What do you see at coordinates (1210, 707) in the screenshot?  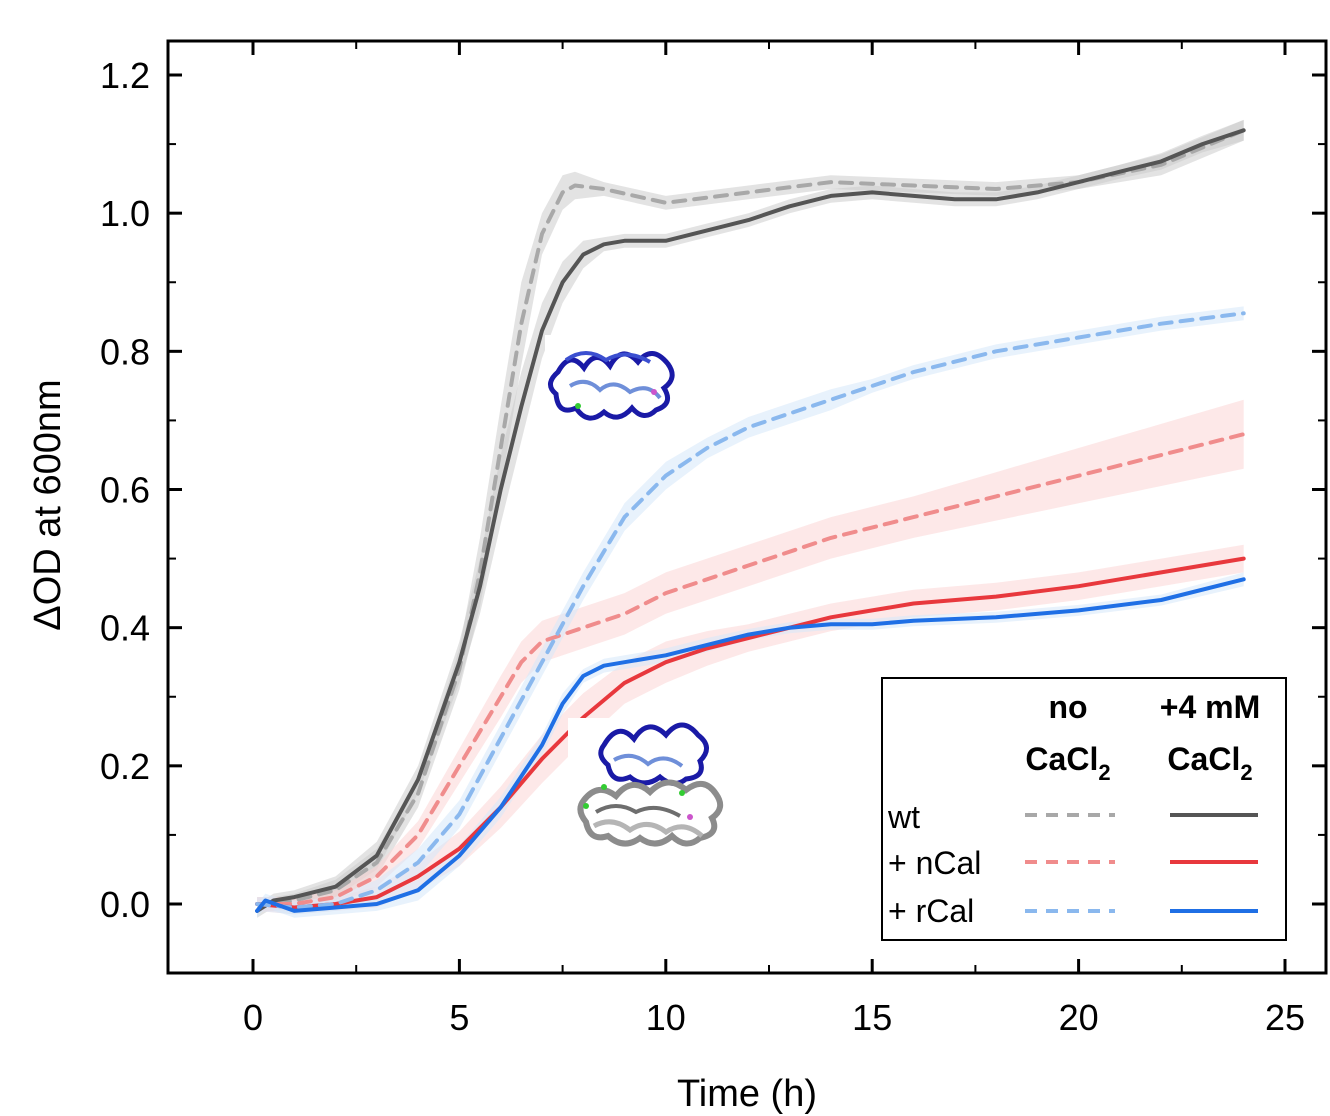 I see `legend-header-ca-1: +4 mM` at bounding box center [1210, 707].